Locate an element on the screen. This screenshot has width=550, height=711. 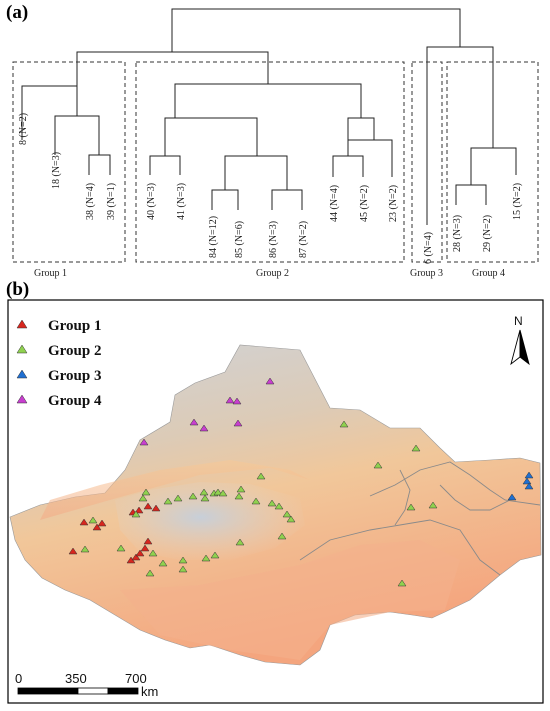
north-arrow-label: N is located at coordinates (518, 321).